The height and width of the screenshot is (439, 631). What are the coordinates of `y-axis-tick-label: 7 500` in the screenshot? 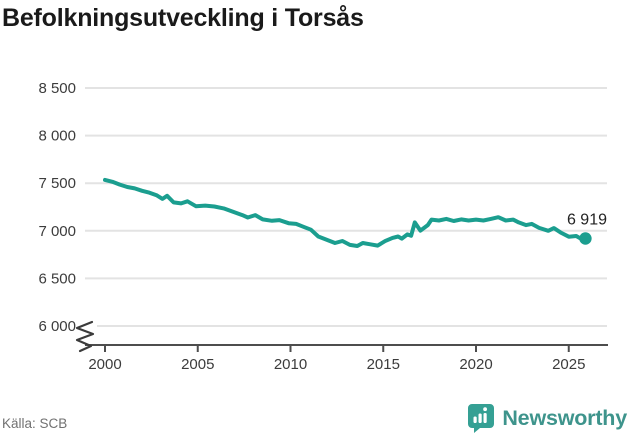 It's located at (57, 183).